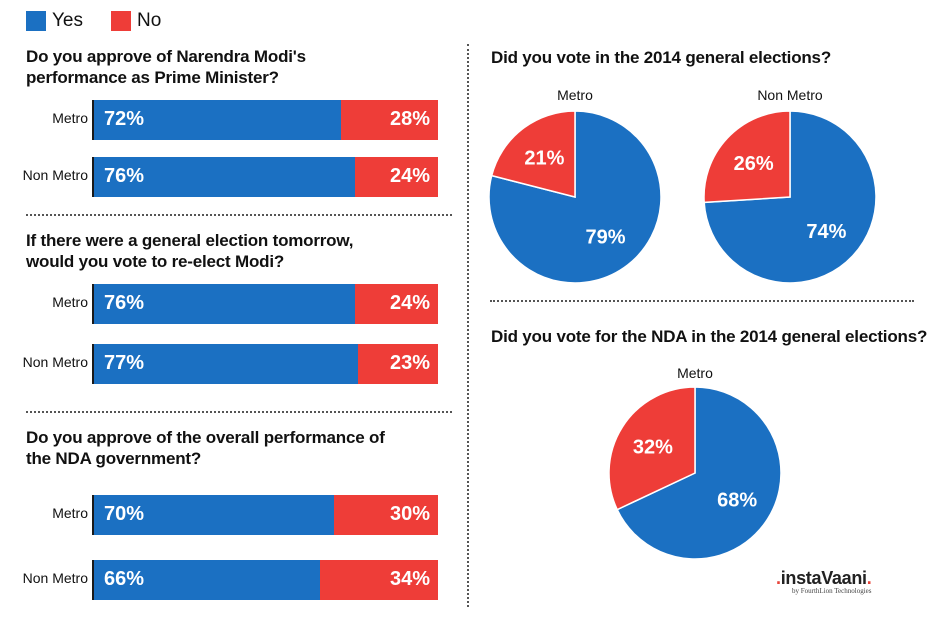 Image resolution: width=932 pixels, height=621 pixels. I want to click on pie-1-label: Metro, so click(575, 95).